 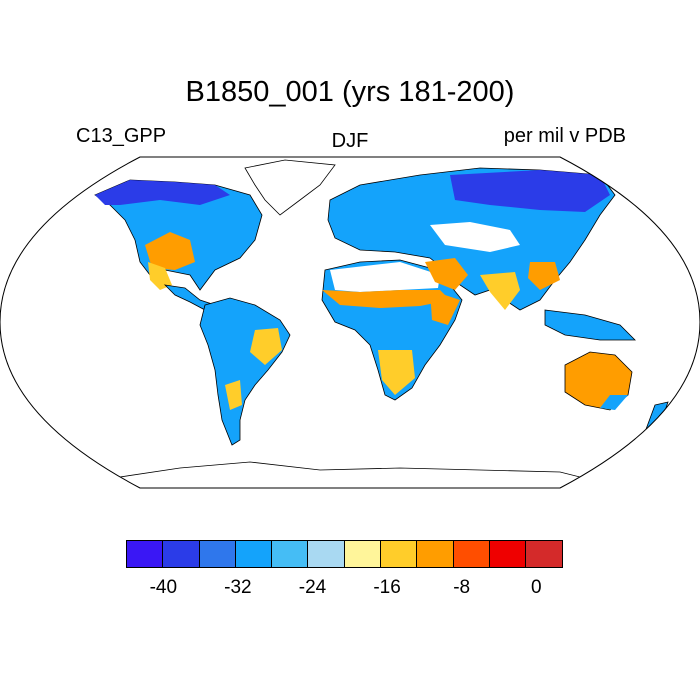 I want to click on mexico-dry-region, so click(x=160, y=276).